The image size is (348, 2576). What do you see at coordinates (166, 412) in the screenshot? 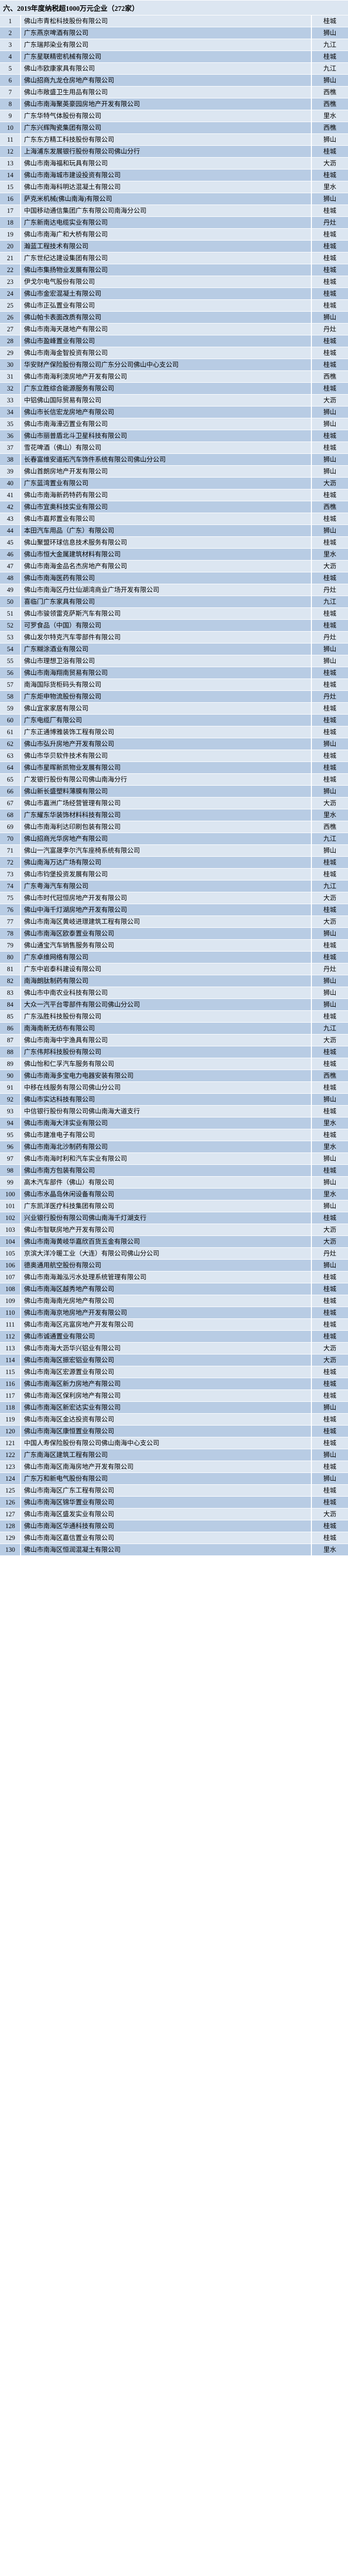
I see `company-name-cell: 佛山市长信宏龙房地产有限公司` at bounding box center [166, 412].